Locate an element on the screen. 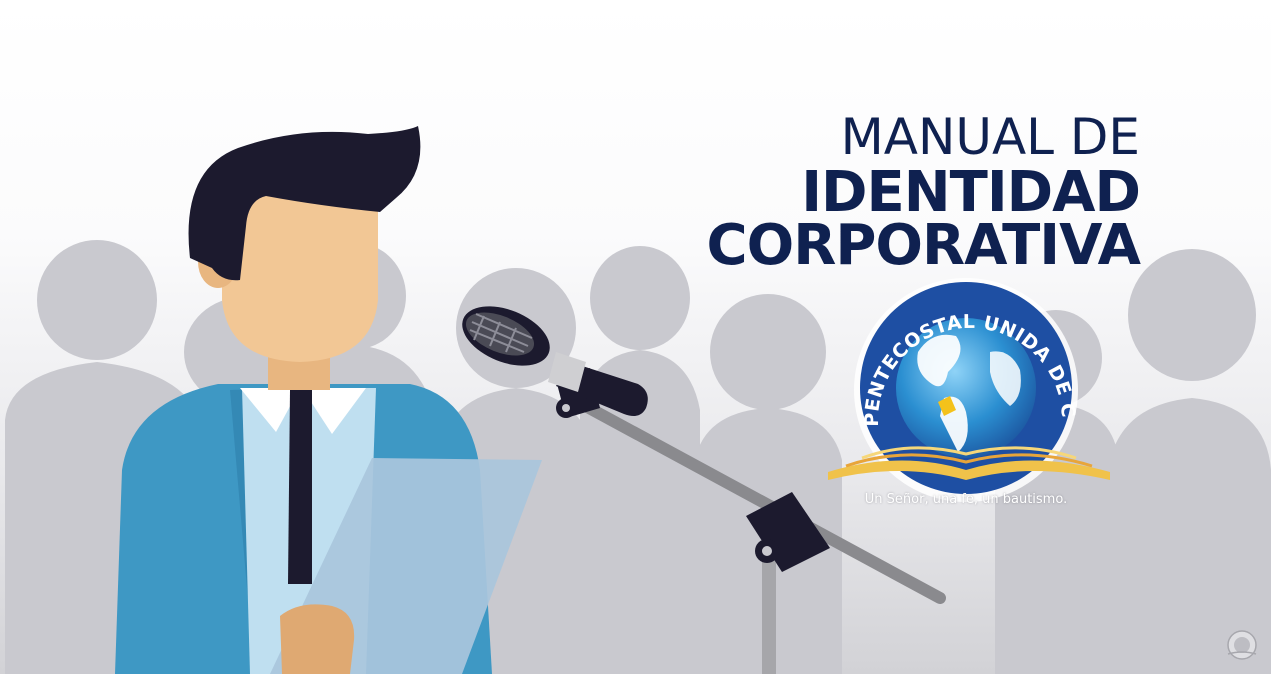 The width and height of the screenshot is (1271, 674). title-line-1: MANUAL DE is located at coordinates (990, 137).